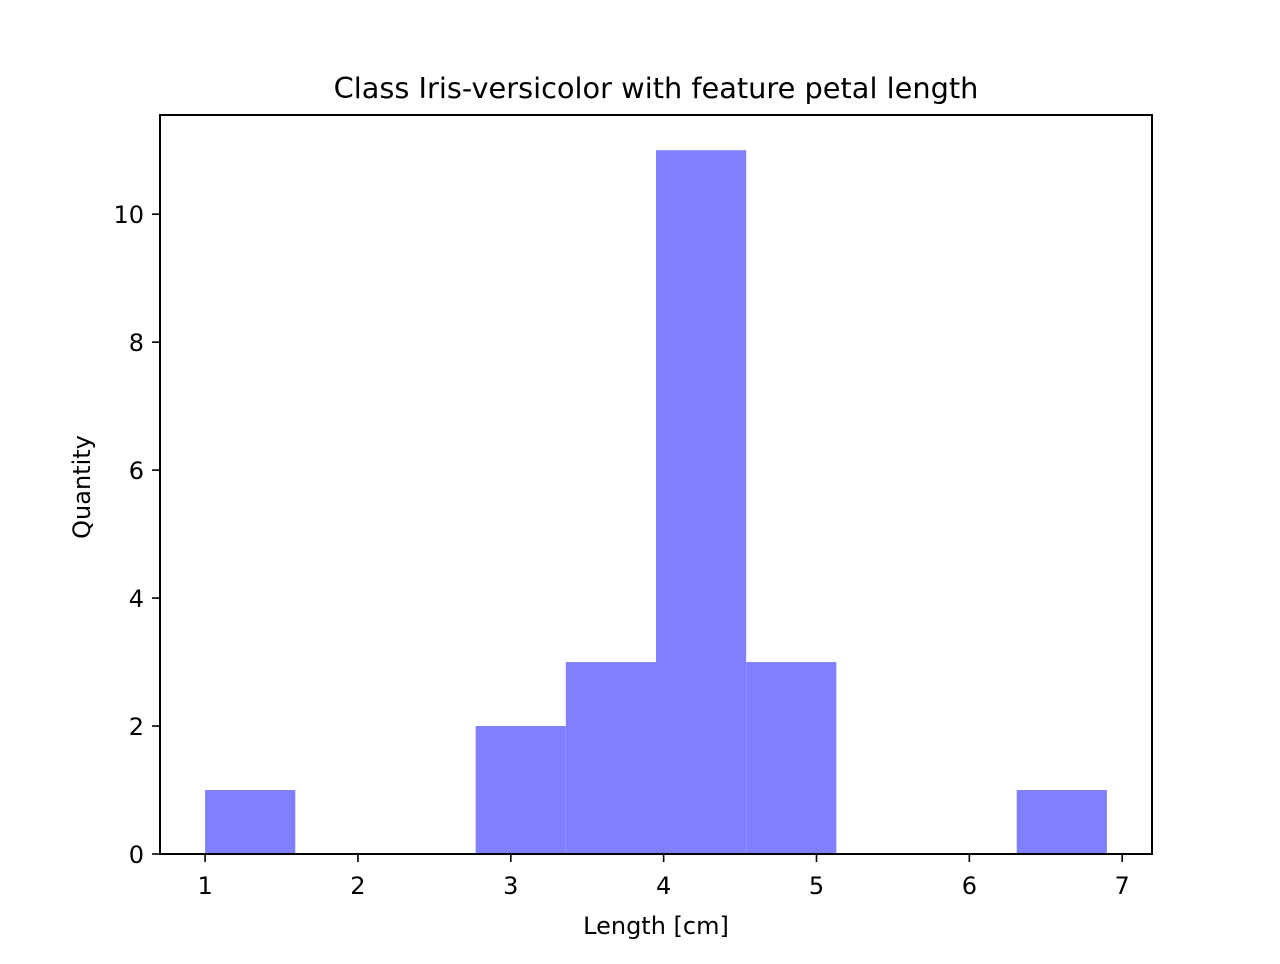  I want to click on y-axis-label: Quantity, so click(82, 487).